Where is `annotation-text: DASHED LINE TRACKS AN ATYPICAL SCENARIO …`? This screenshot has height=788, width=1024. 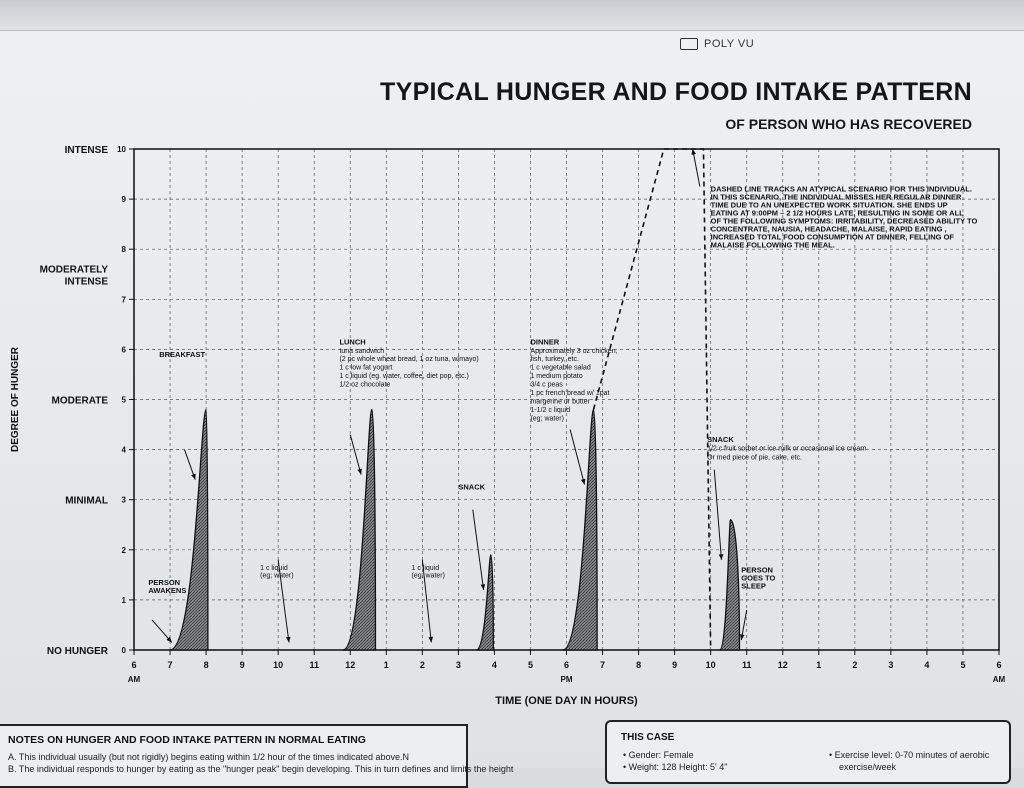 annotation-text: DASHED LINE TRACKS AN ATYPICAL SCENARIO … is located at coordinates (841, 189).